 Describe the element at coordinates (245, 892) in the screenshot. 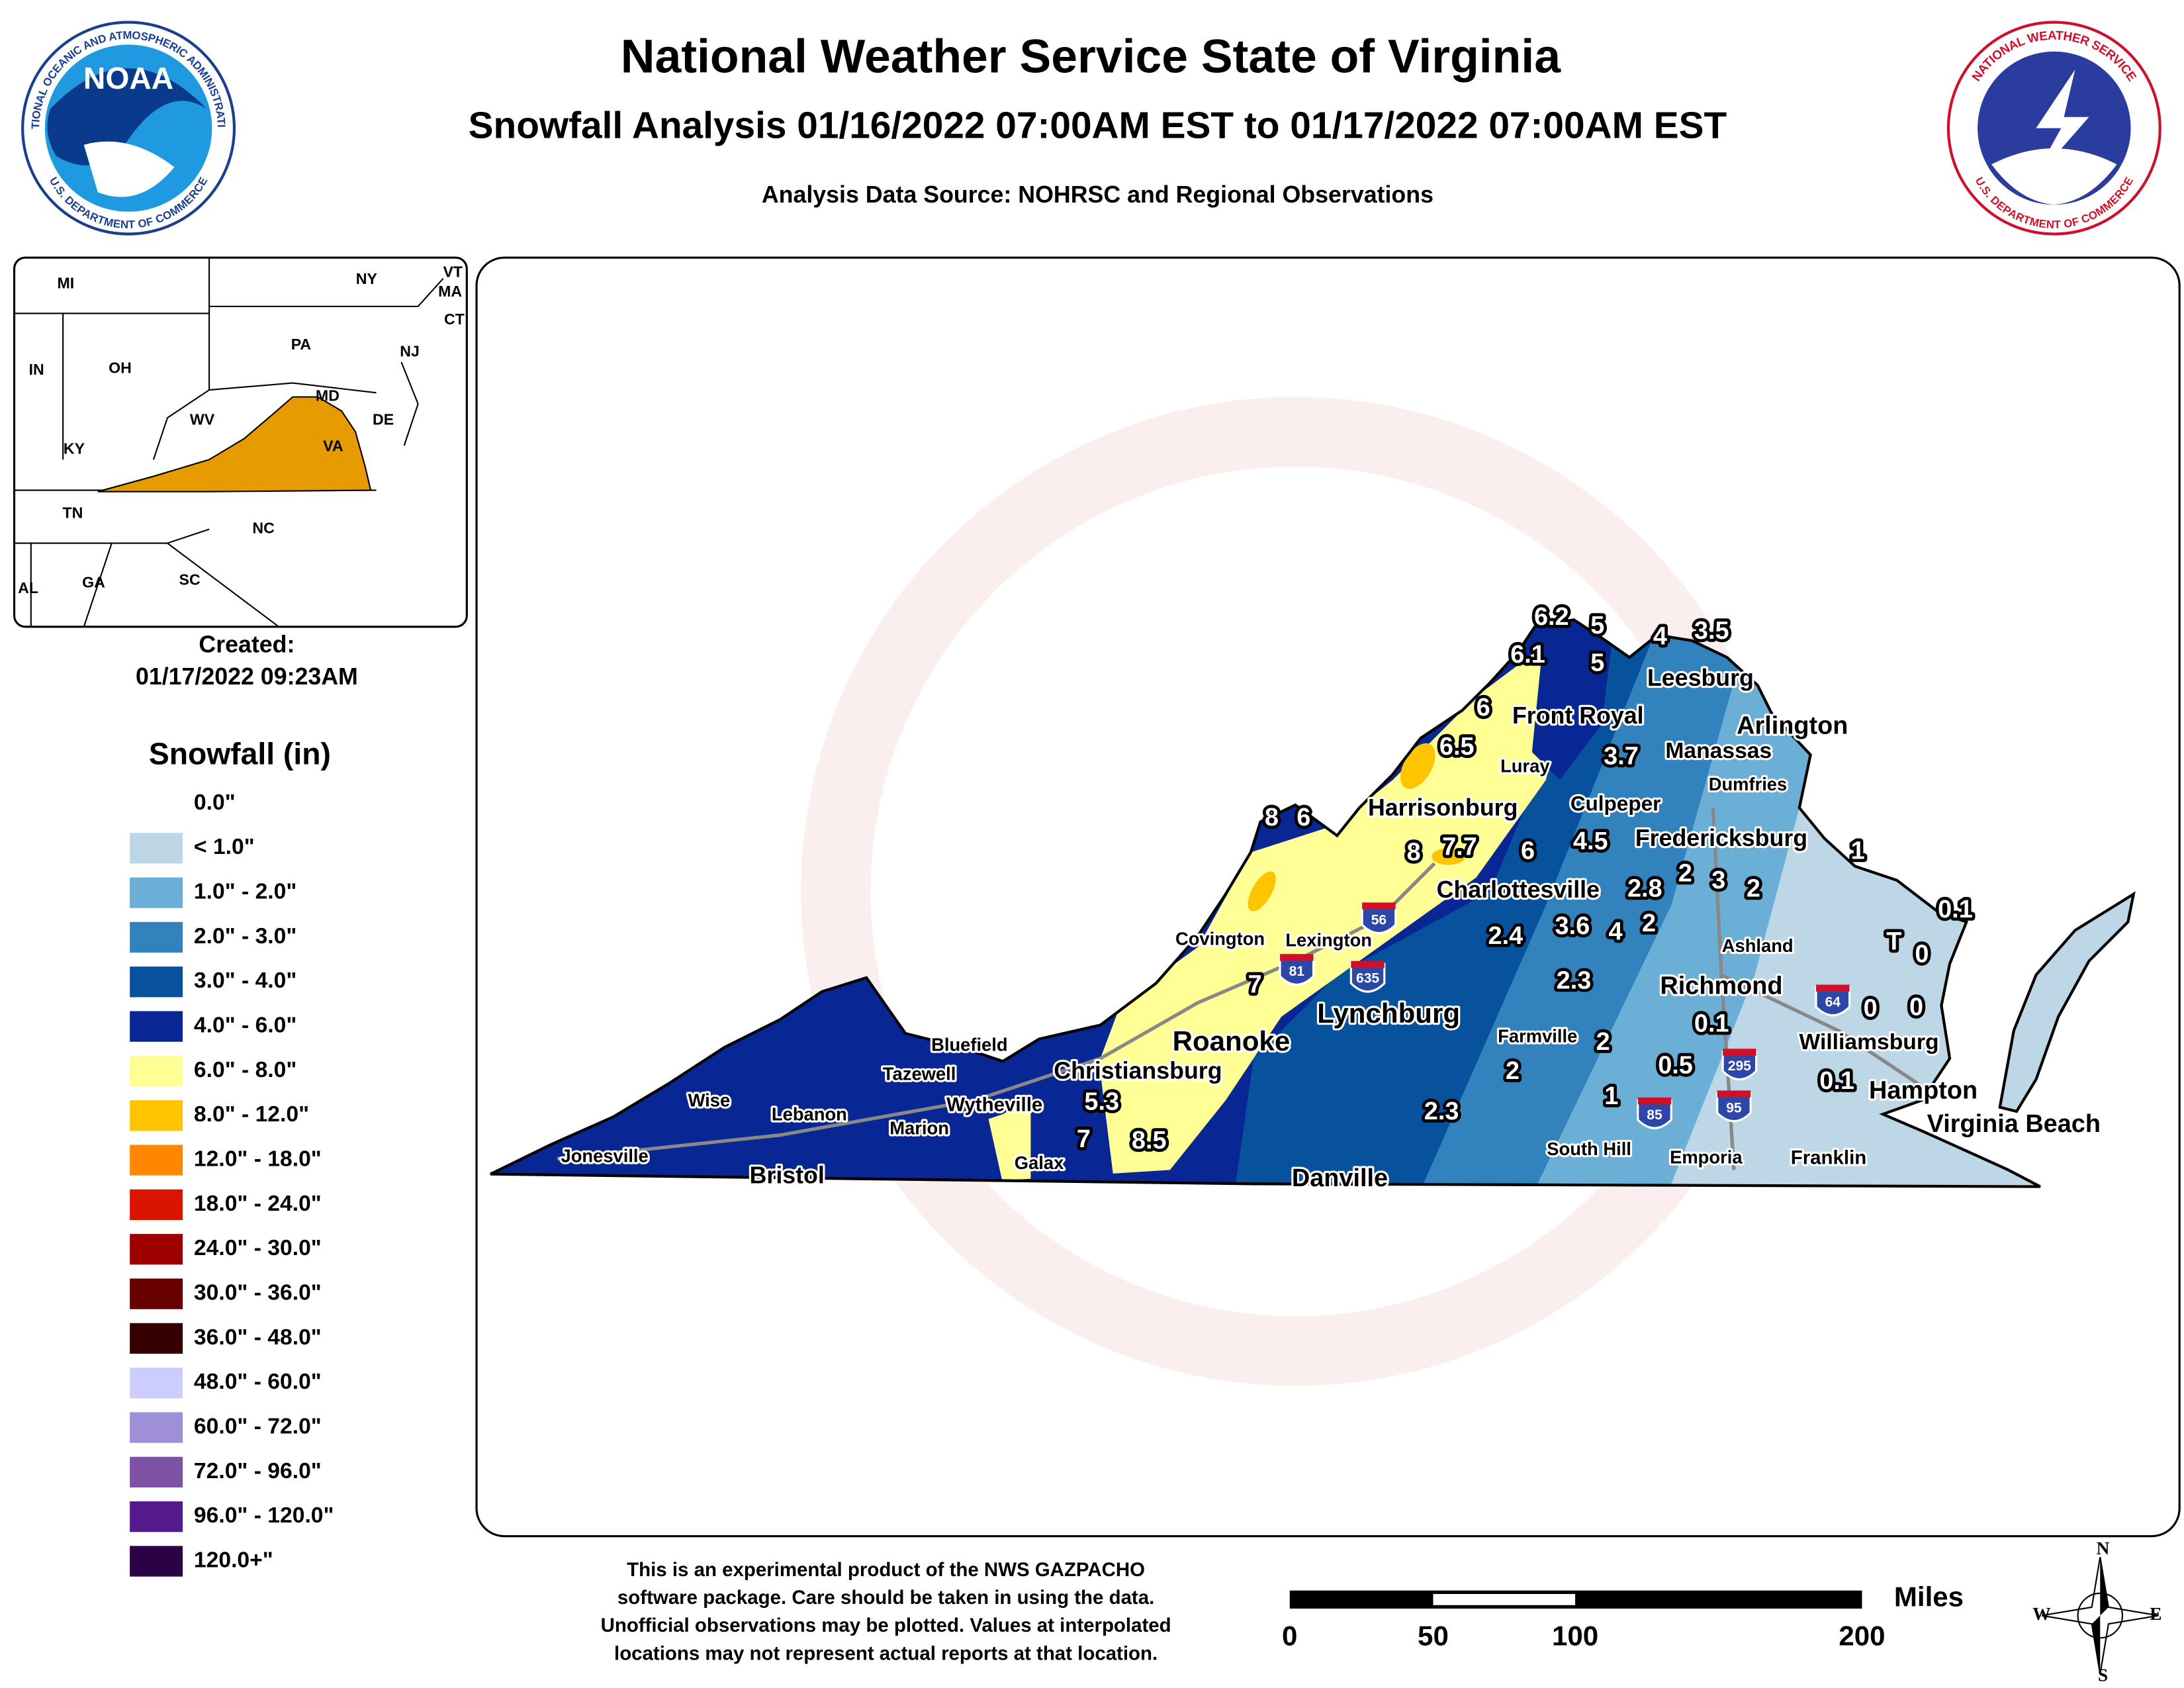

I see `legend-label: 1.0" - 2.0"` at that location.